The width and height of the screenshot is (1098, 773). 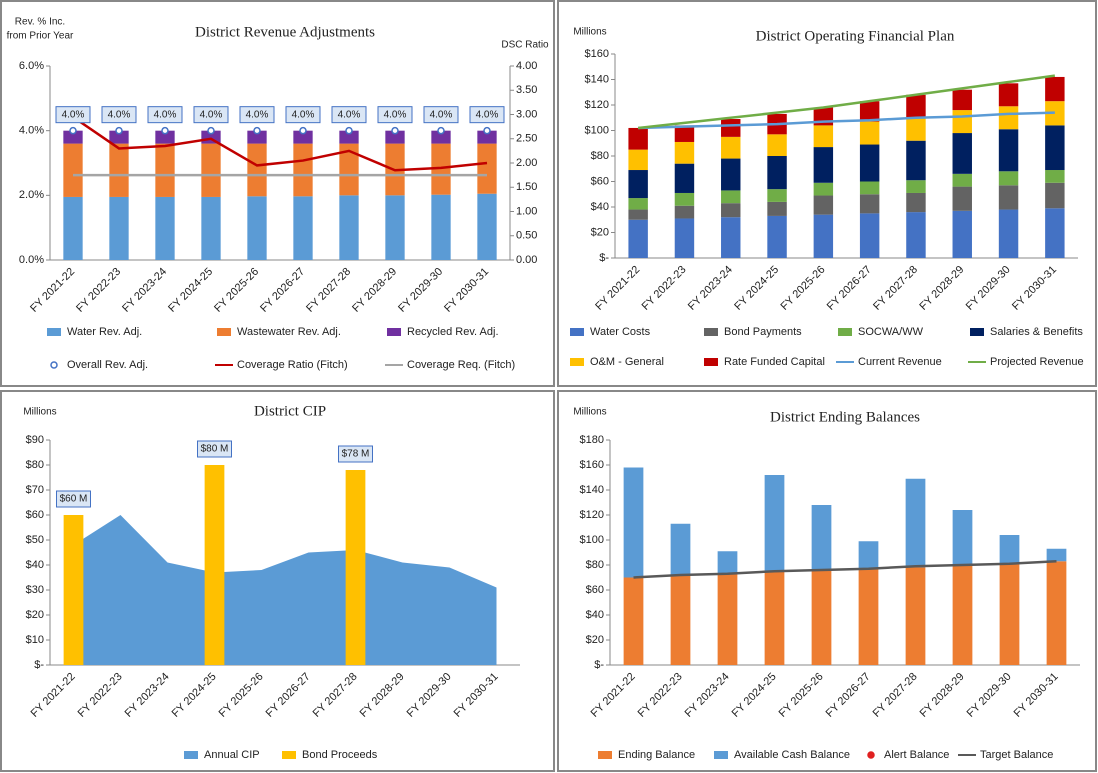 What do you see at coordinates (792, 755) in the screenshot?
I see `legend-label: Available Cash Balance` at bounding box center [792, 755].